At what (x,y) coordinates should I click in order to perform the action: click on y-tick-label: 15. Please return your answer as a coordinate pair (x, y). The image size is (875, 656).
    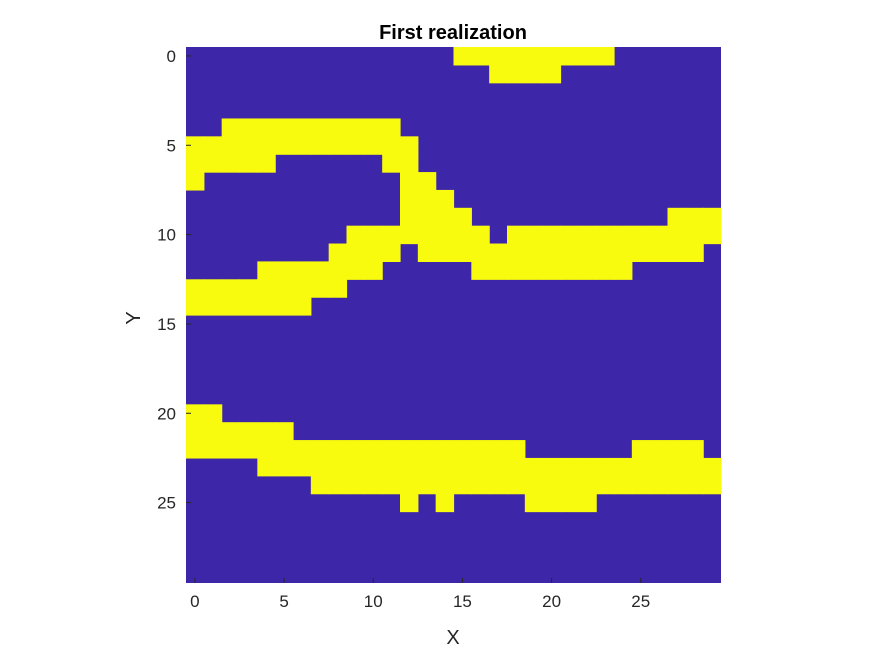
    Looking at the image, I should click on (166, 324).